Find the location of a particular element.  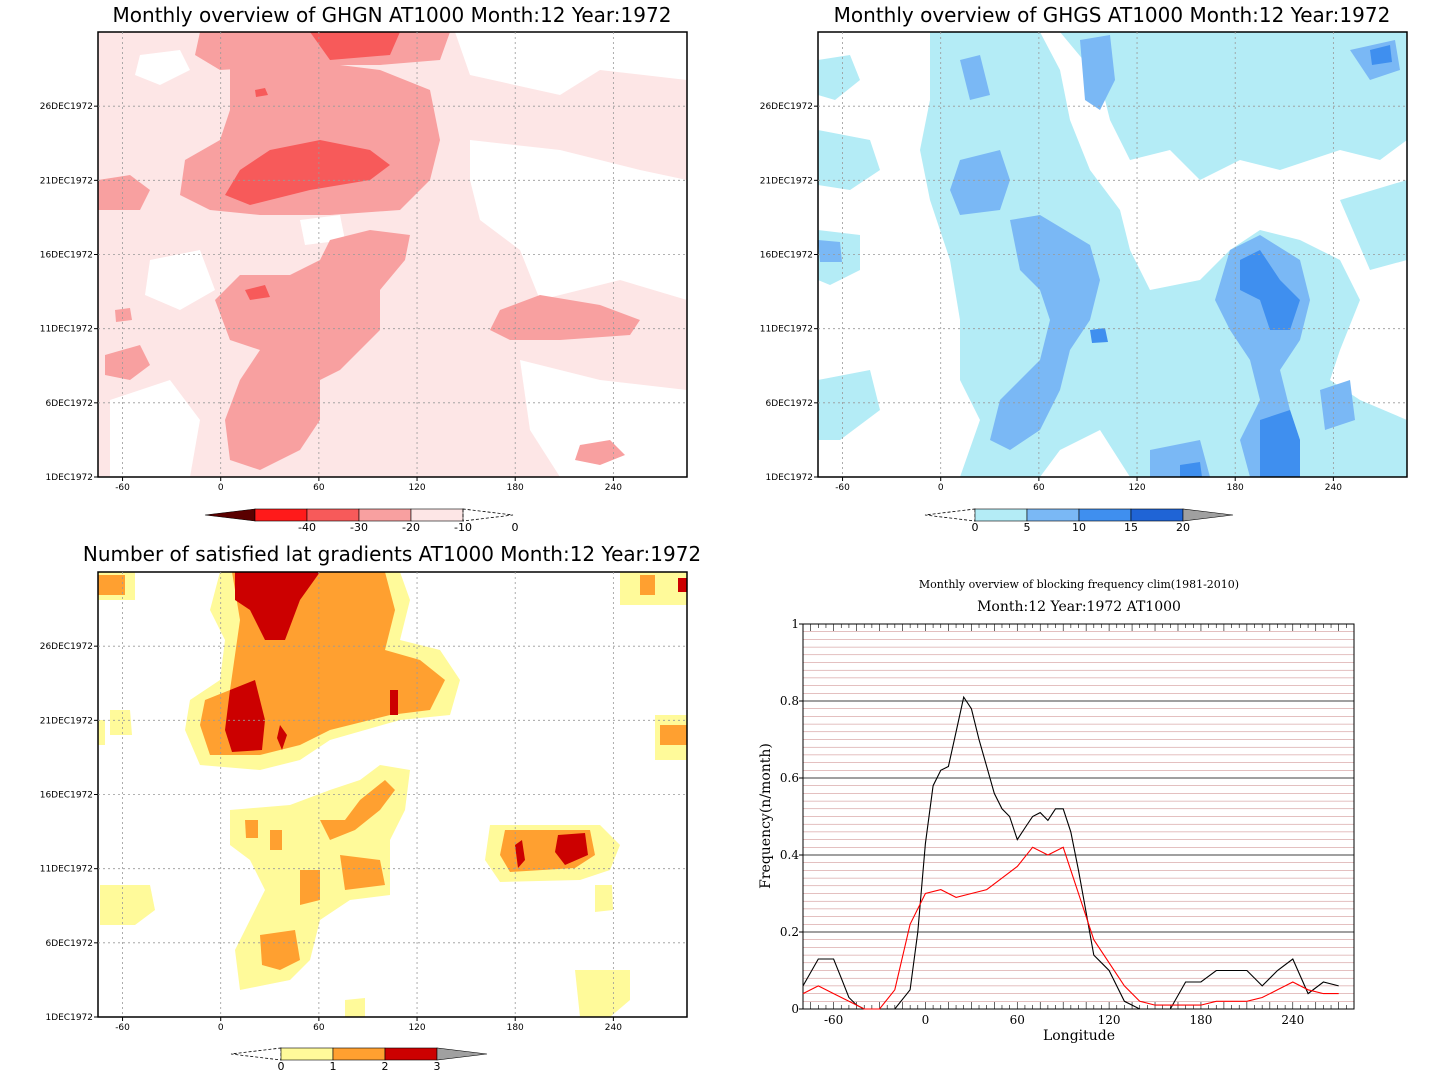

colorbar-label: 10 is located at coordinates (1079, 527).